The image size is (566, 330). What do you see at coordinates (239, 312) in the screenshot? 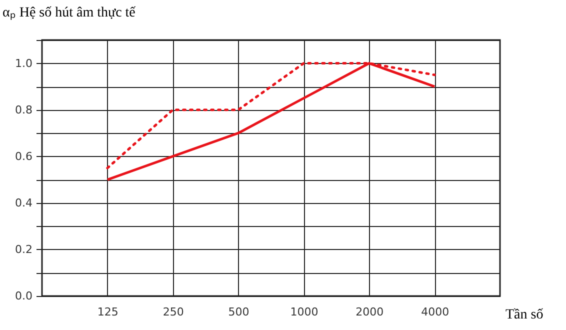
I see `x-tick-label: 500` at bounding box center [239, 312].